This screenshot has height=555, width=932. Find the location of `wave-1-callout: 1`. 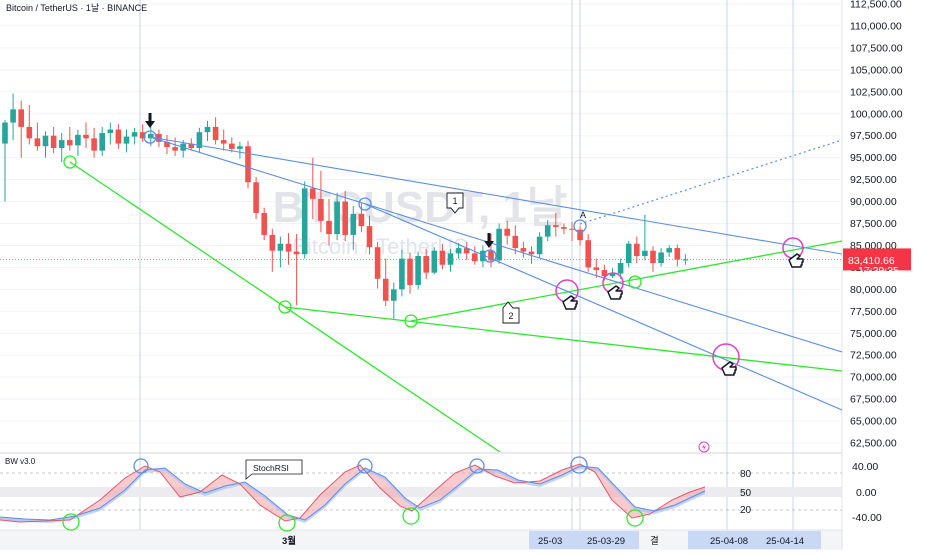

wave-1-callout: 1 is located at coordinates (455, 203).